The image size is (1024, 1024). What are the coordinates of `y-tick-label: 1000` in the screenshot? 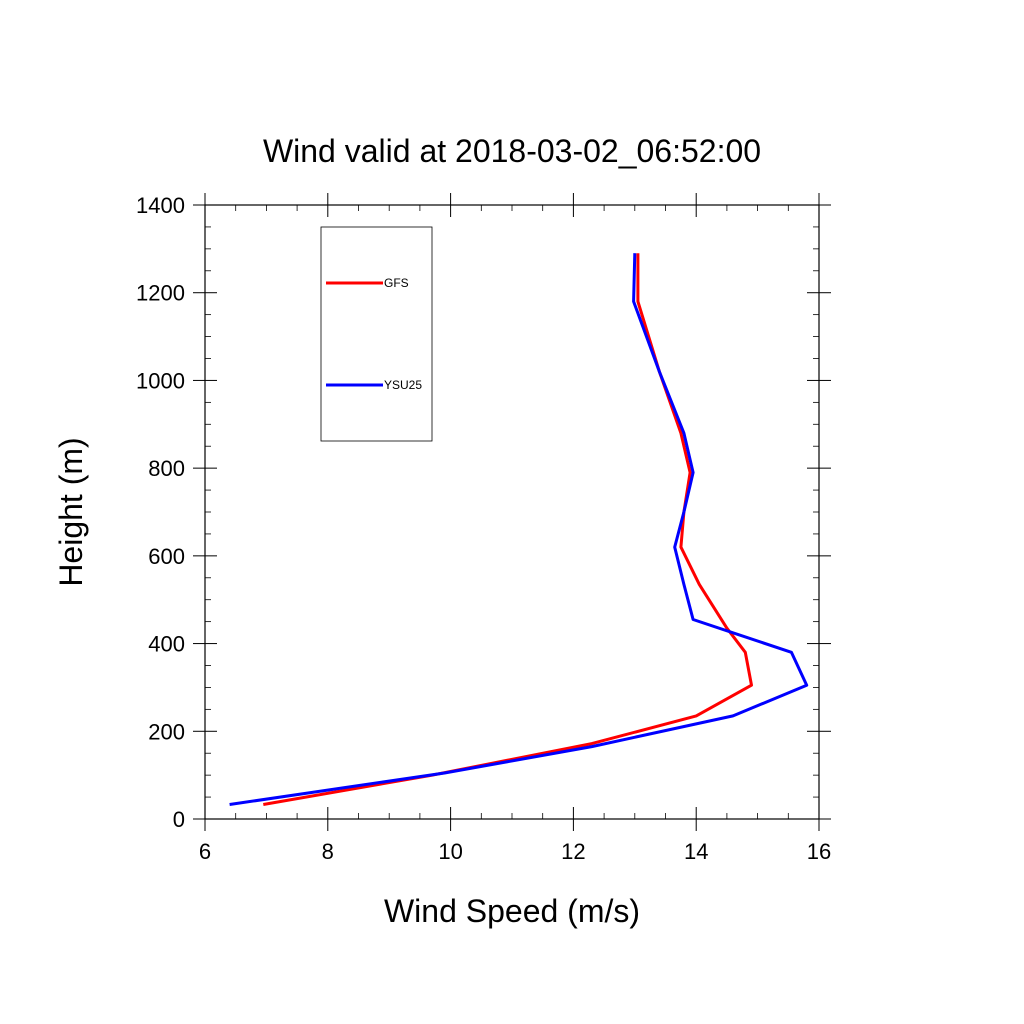 It's located at (160, 380).